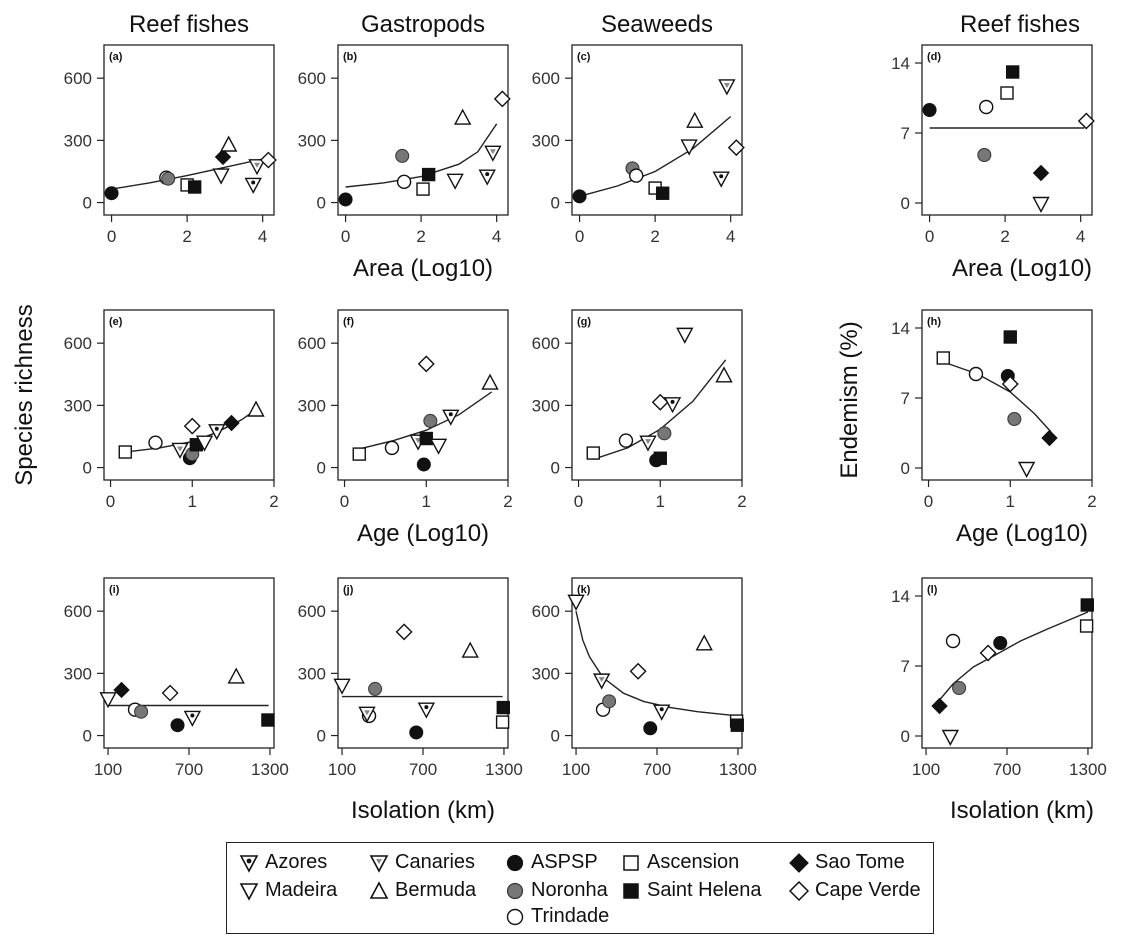  What do you see at coordinates (1020, 24) in the screenshot?
I see `column-title-reef-fishes-endemism: Reef fishes` at bounding box center [1020, 24].